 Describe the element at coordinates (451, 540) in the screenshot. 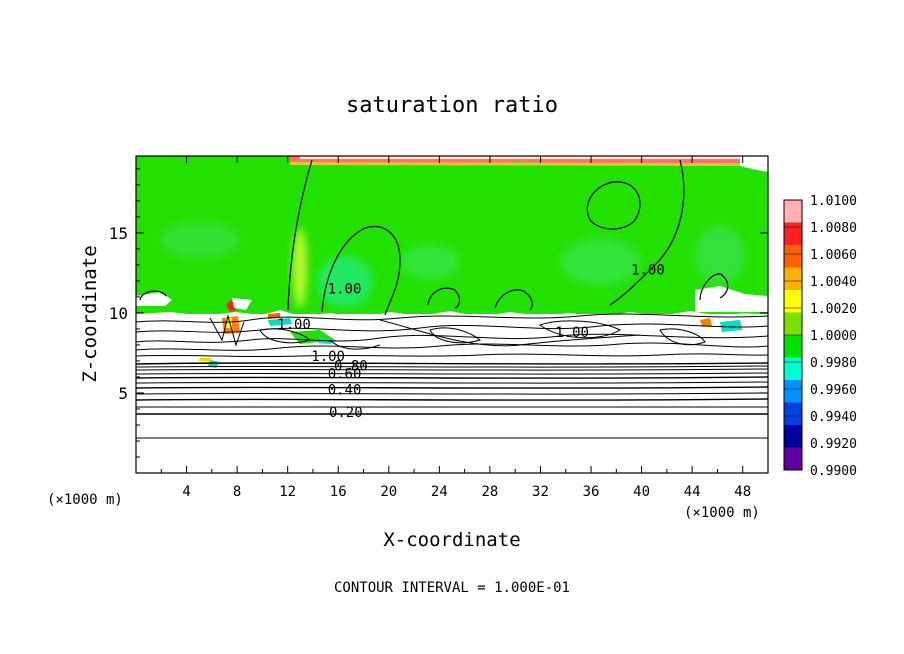

I see `x-axis-label: X-coordinate` at that location.